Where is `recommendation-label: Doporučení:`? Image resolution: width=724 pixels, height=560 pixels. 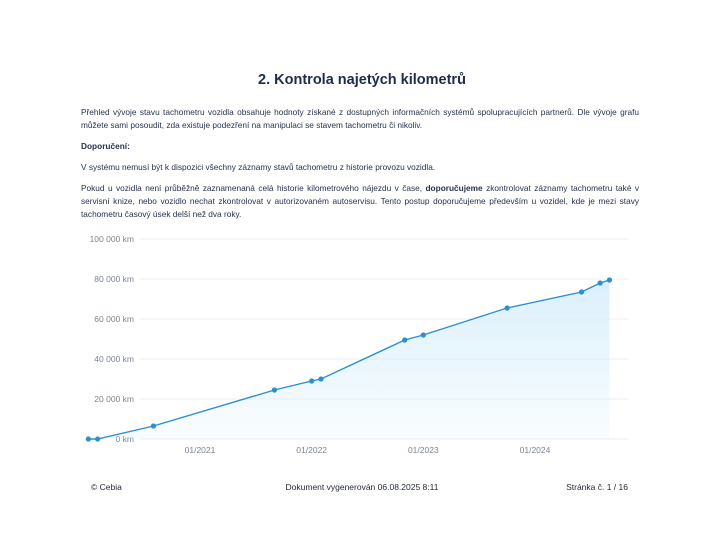
recommendation-label: Doporučení: is located at coordinates (105, 146).